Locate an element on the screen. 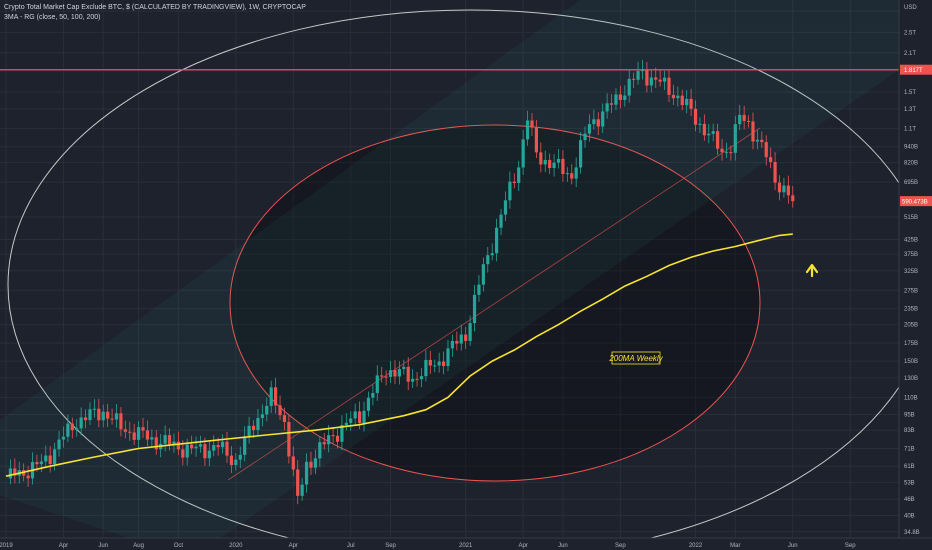 The height and width of the screenshot is (550, 932). annotation-box is located at coordinates (636, 358).